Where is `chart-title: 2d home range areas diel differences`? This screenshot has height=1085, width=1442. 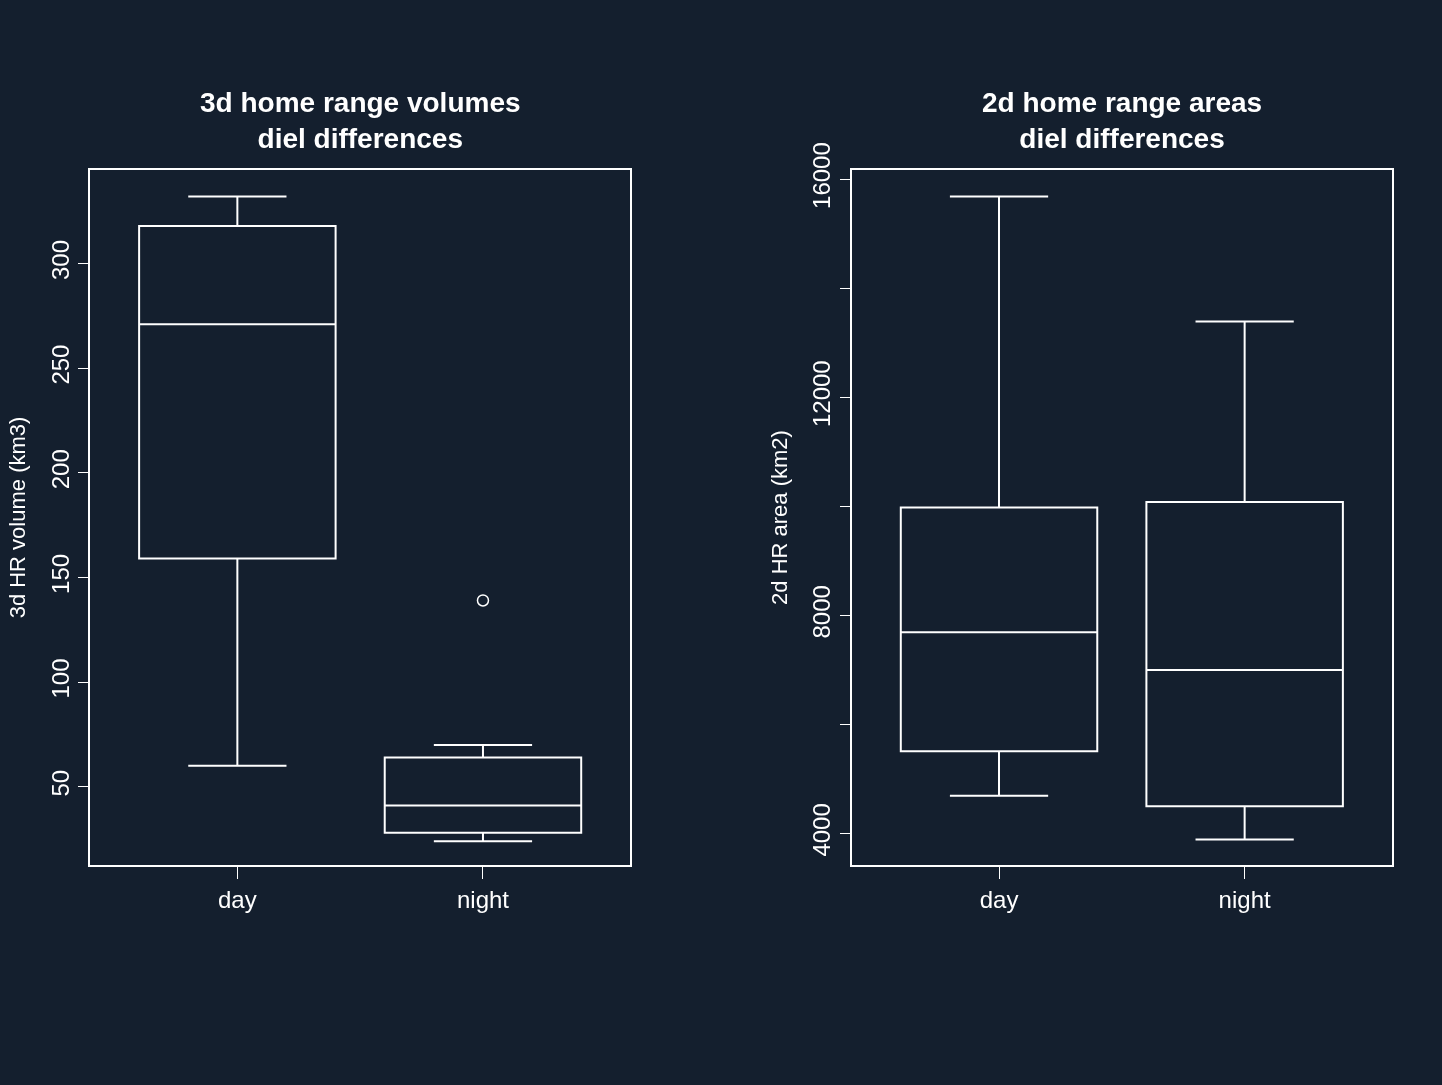
chart-title: 2d home range areas diel differences is located at coordinates (1122, 121).